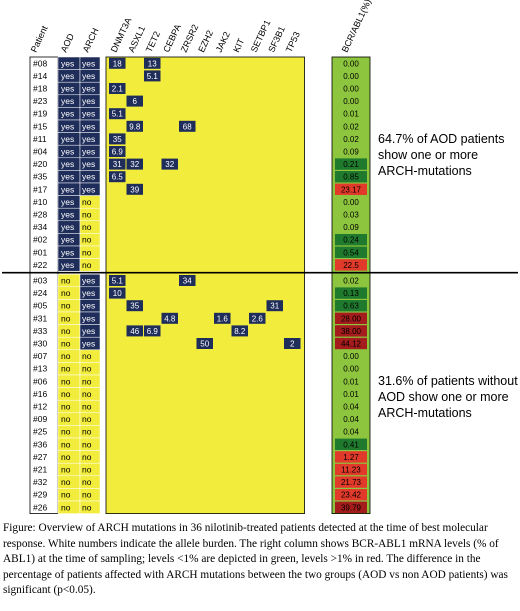  What do you see at coordinates (200, 126) in the screenshot?
I see `table-row: #15 yes yes 9.8 68 0.02` at bounding box center [200, 126].